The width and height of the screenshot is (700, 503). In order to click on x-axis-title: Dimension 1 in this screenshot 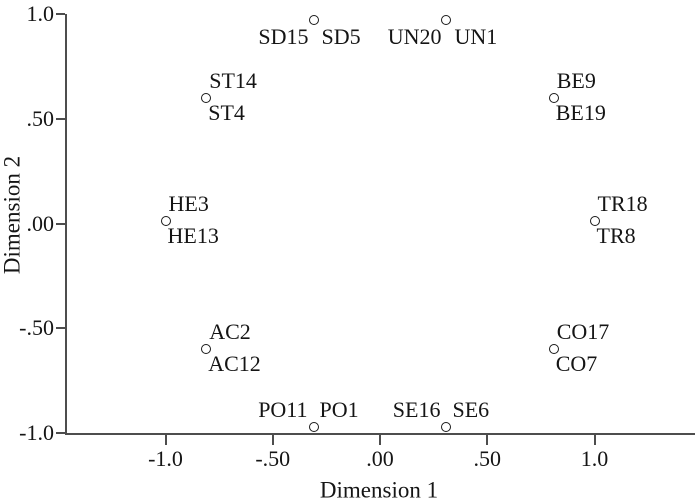, I will do `click(379, 490)`.